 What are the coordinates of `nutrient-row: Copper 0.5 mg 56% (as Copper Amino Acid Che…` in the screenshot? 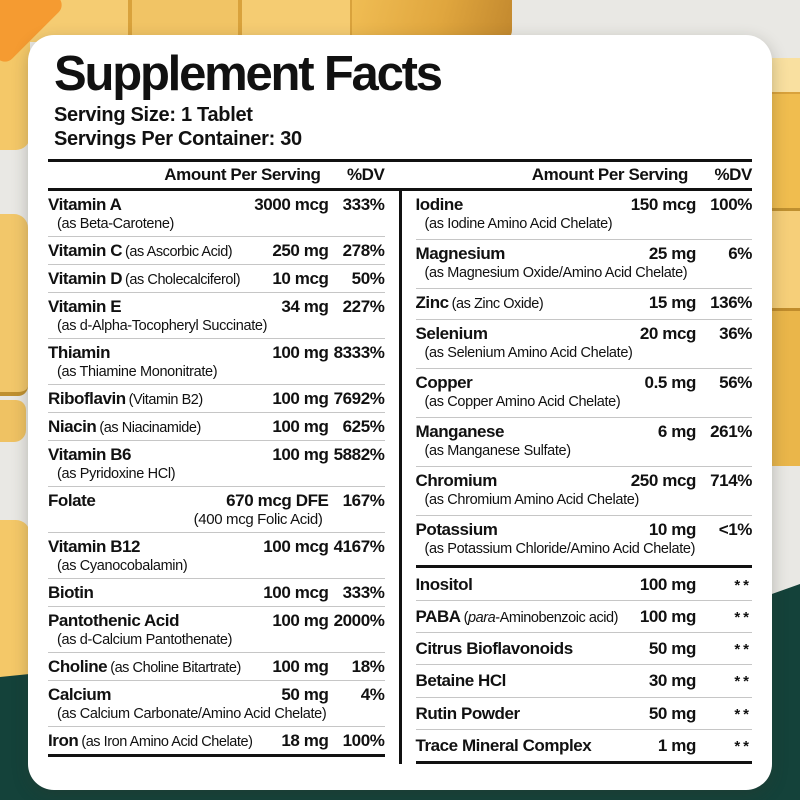 It's located at (583, 392).